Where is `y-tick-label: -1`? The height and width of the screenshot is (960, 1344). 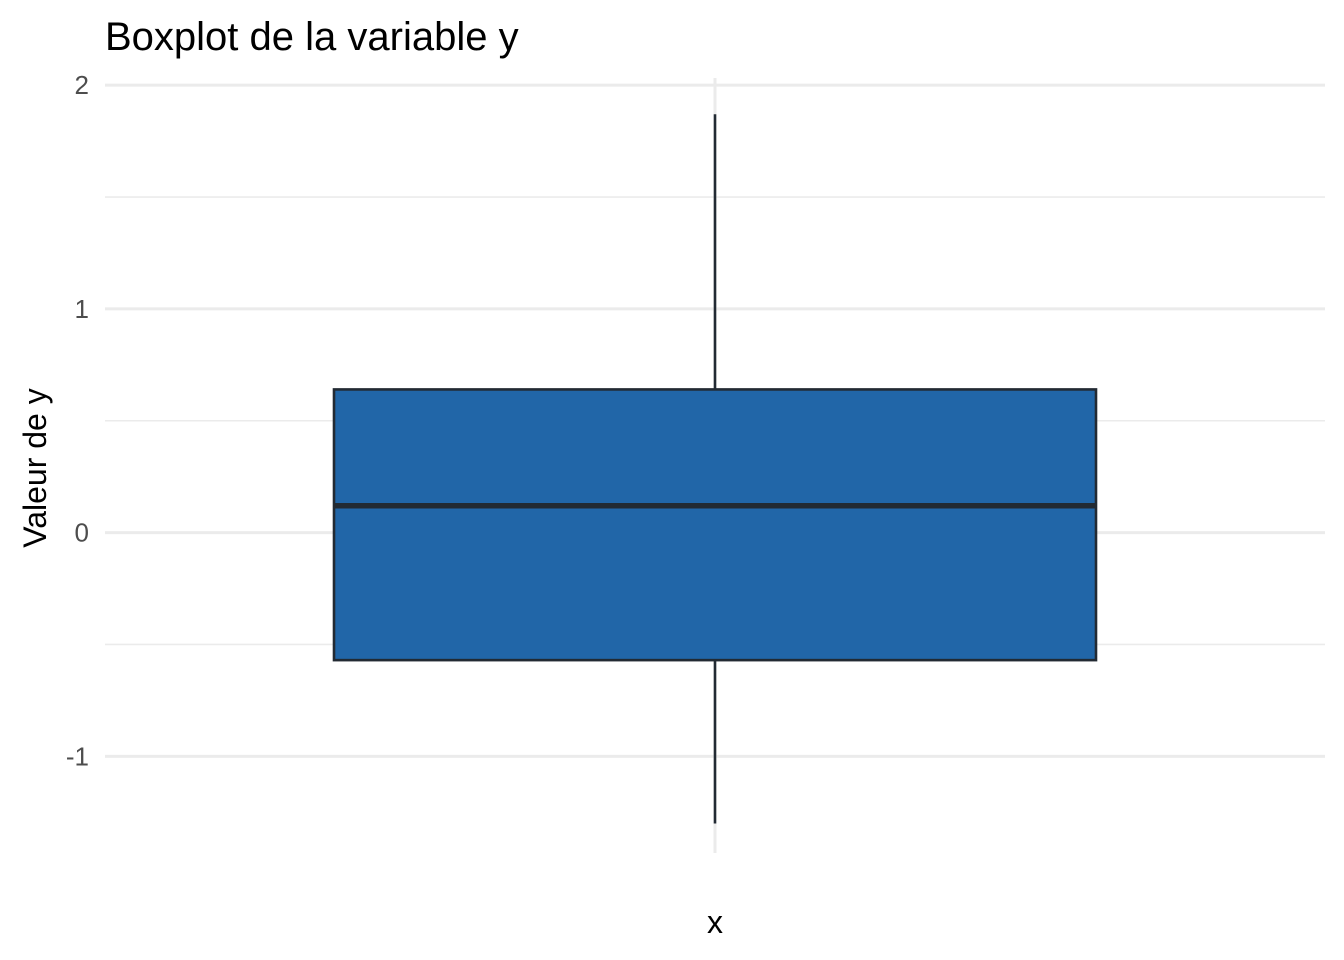
y-tick-label: -1 is located at coordinates (77, 756).